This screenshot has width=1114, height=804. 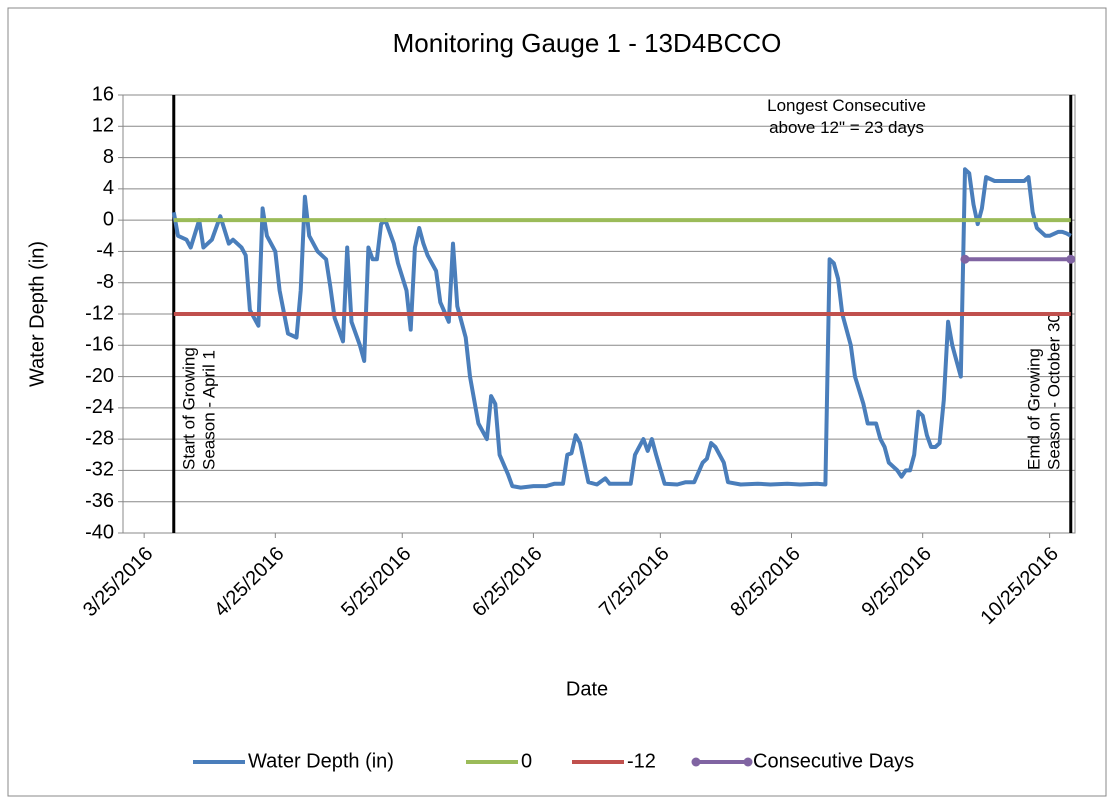 What do you see at coordinates (188, 408) in the screenshot?
I see `season-label: Start of Growing` at bounding box center [188, 408].